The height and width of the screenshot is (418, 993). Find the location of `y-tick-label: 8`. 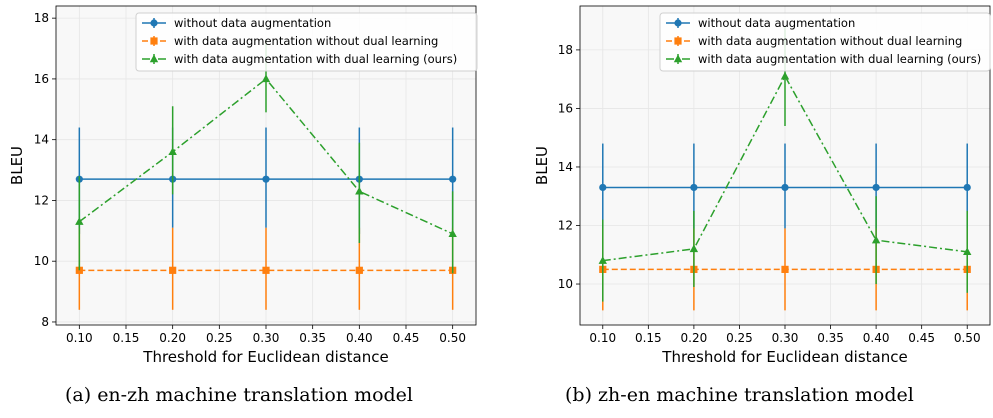

y-tick-label: 8 is located at coordinates (45, 322).